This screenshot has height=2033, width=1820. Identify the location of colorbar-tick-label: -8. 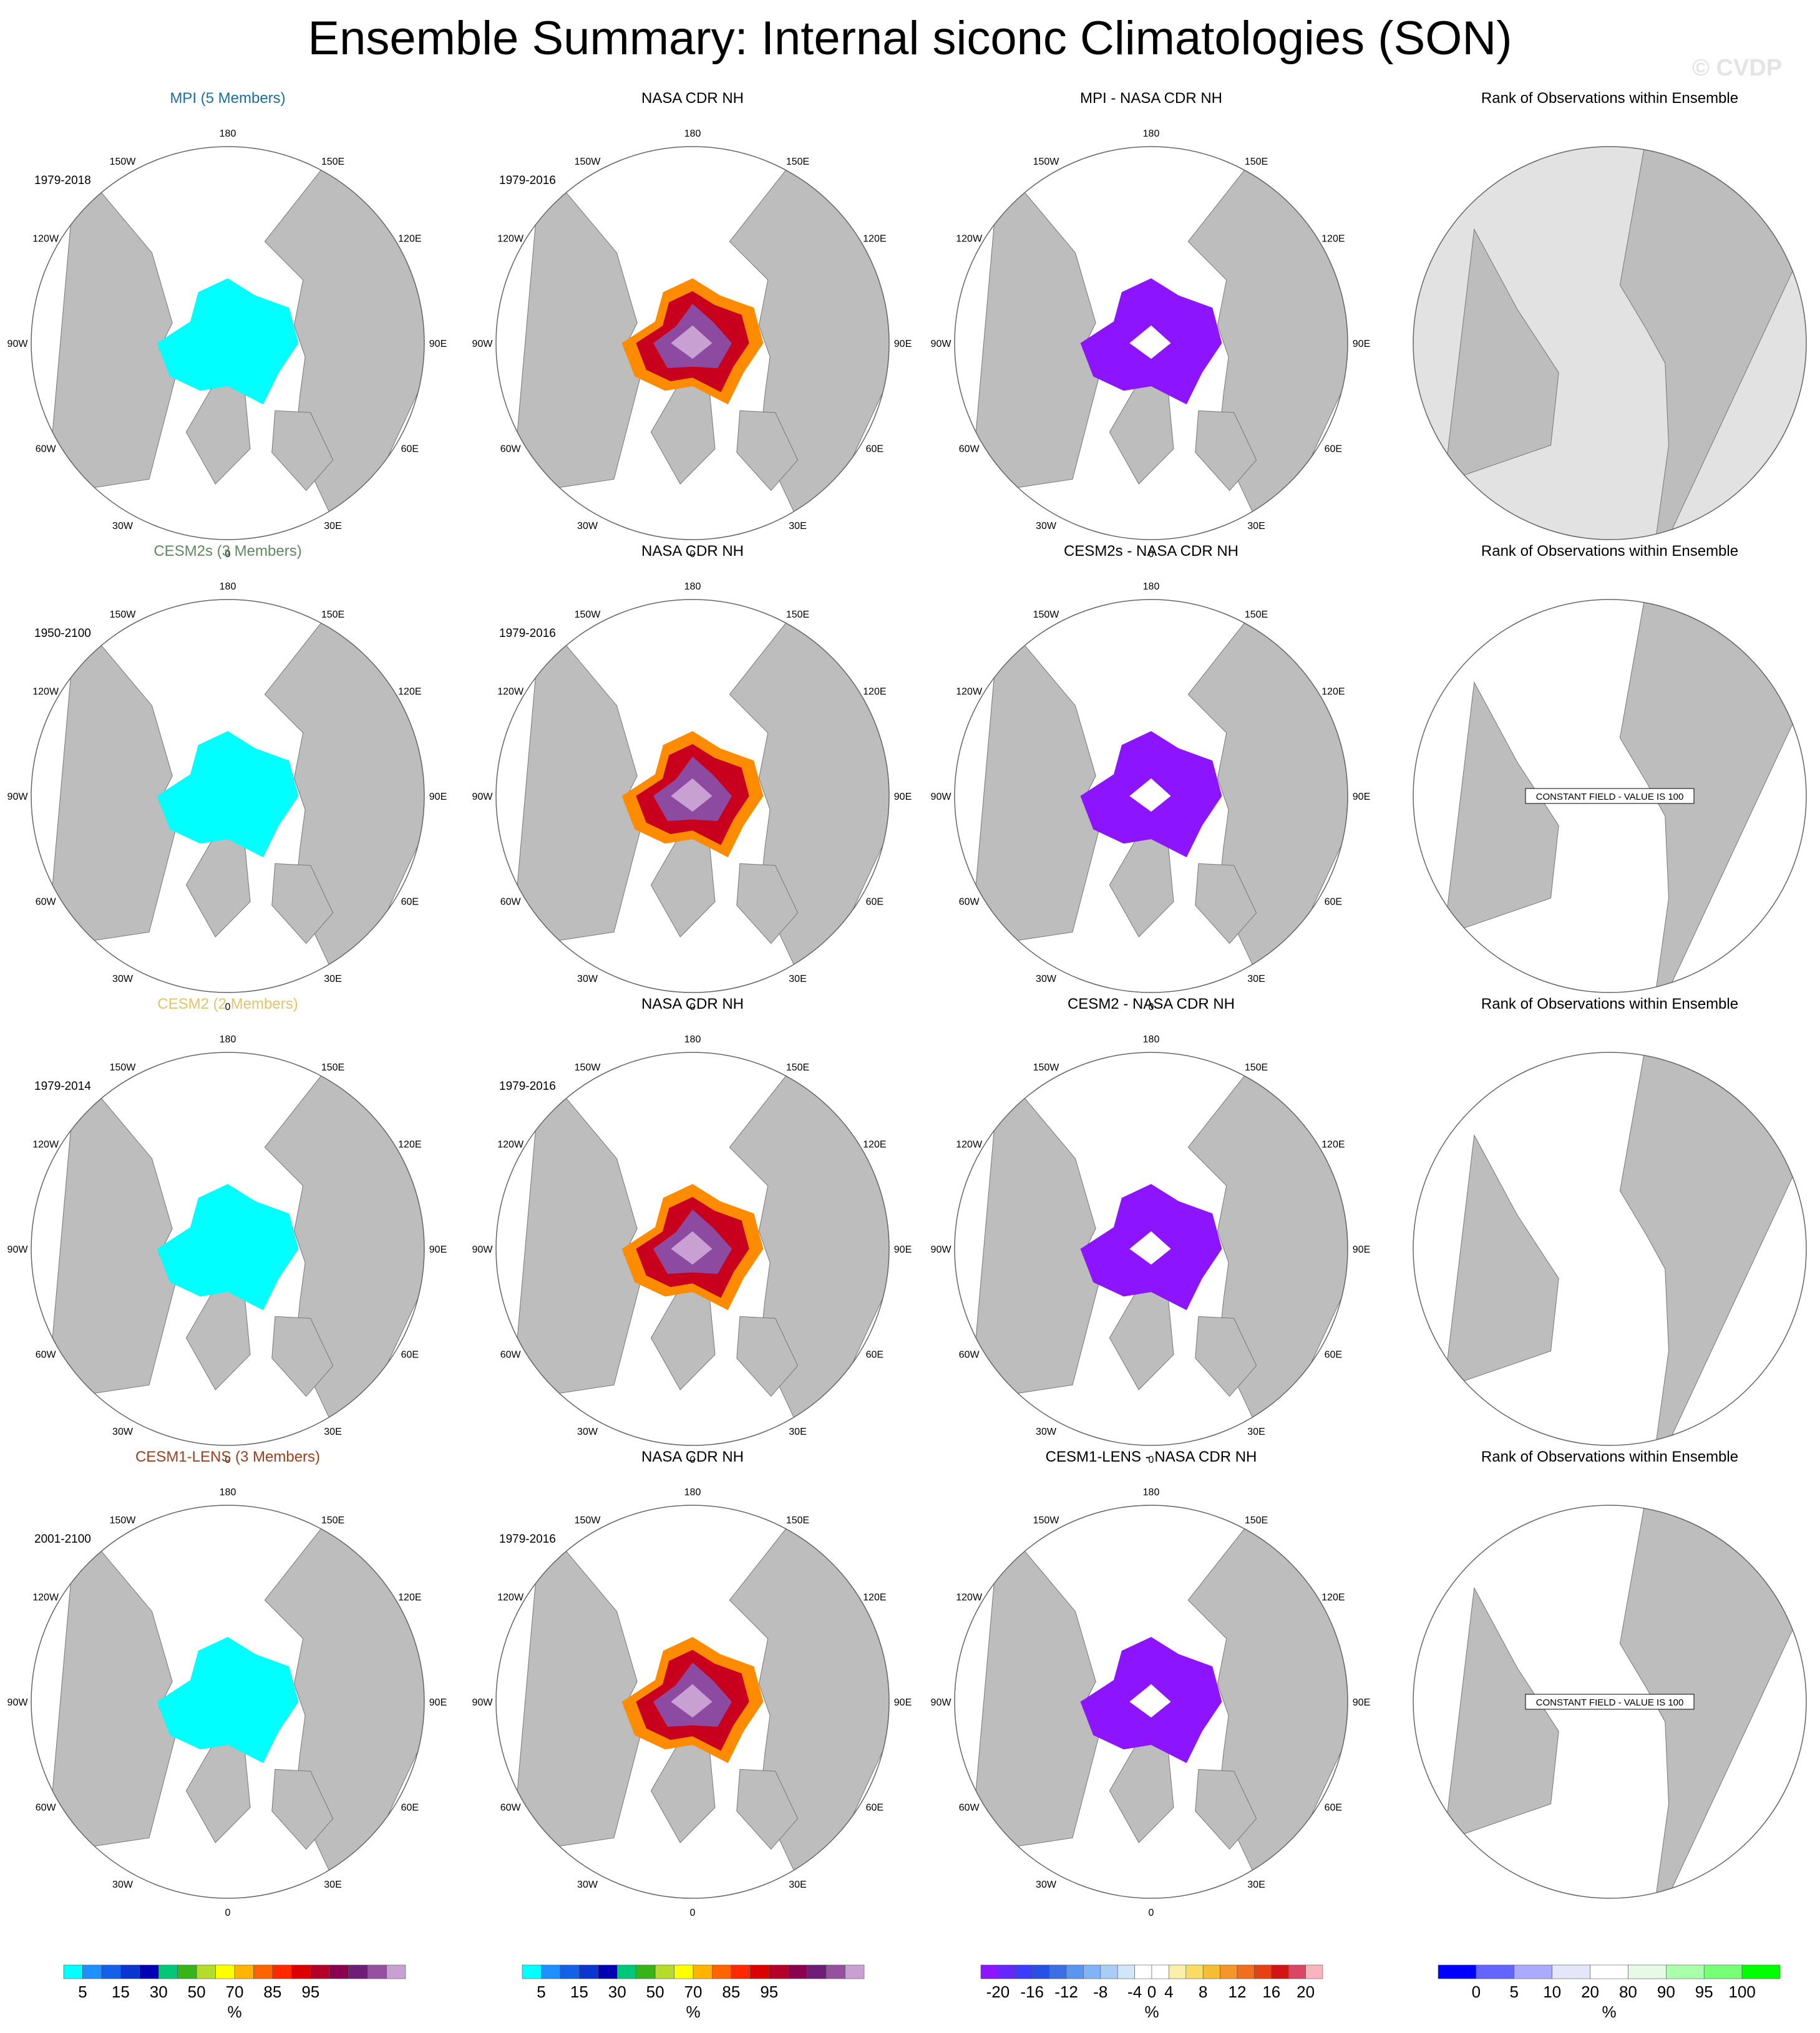
(1100, 1991).